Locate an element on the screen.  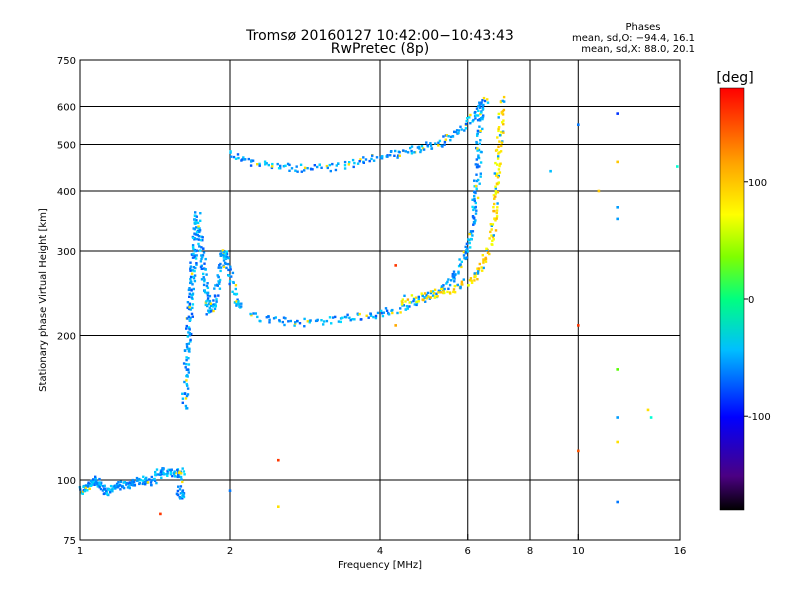
y-tick-label: 200 is located at coordinates (66, 337).